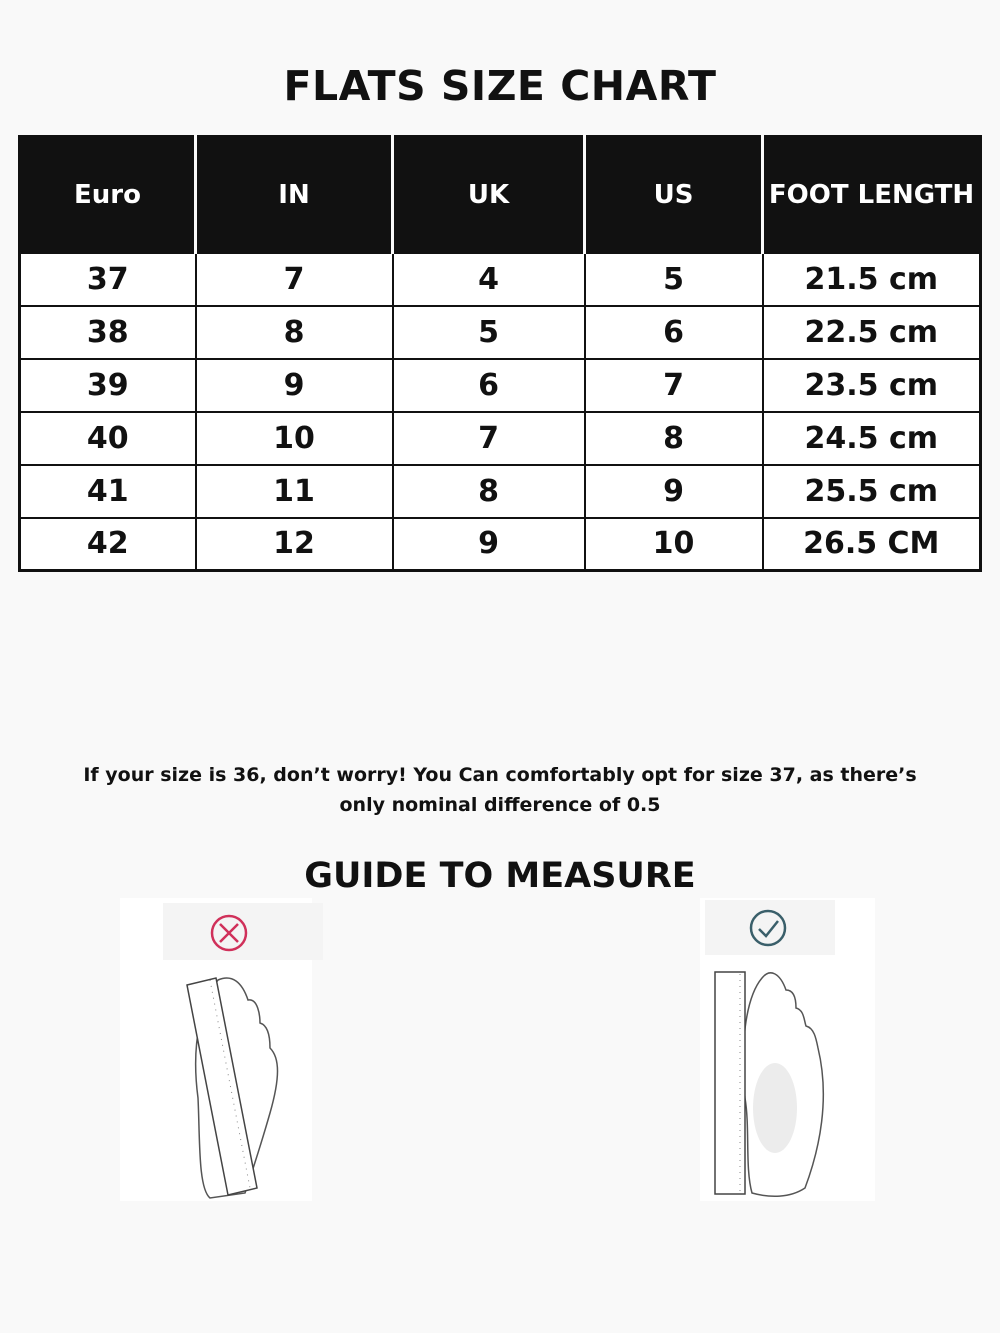 The image size is (1000, 1333). Describe the element at coordinates (673, 544) in the screenshot. I see `cell-us: 10` at that location.